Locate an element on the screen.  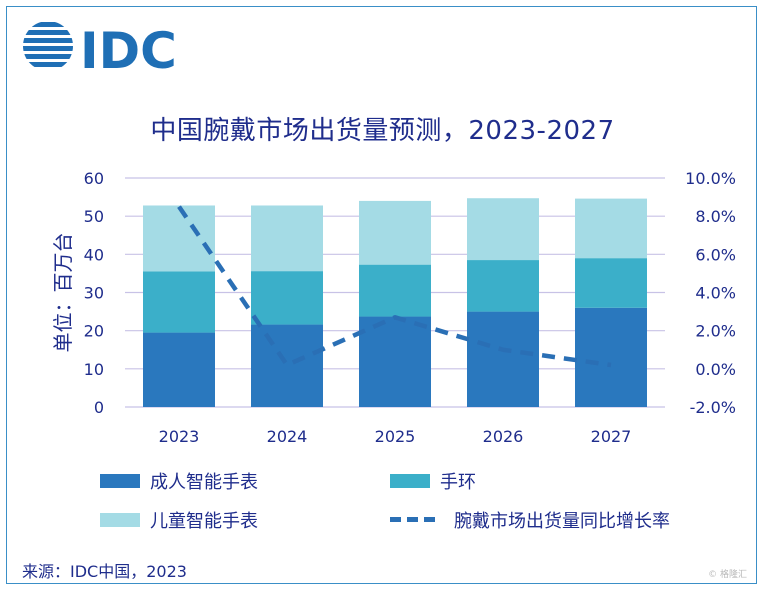
legend-swatch-adult is located at coordinates (120, 481).